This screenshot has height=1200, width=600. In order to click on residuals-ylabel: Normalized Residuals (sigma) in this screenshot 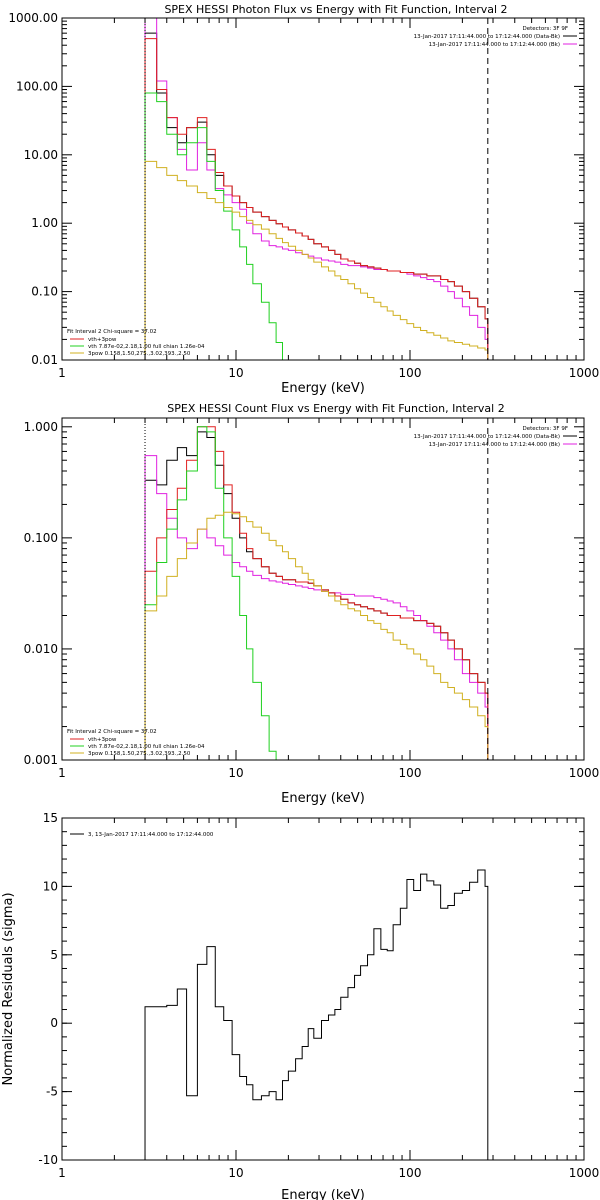, I will do `click(8, 988)`.